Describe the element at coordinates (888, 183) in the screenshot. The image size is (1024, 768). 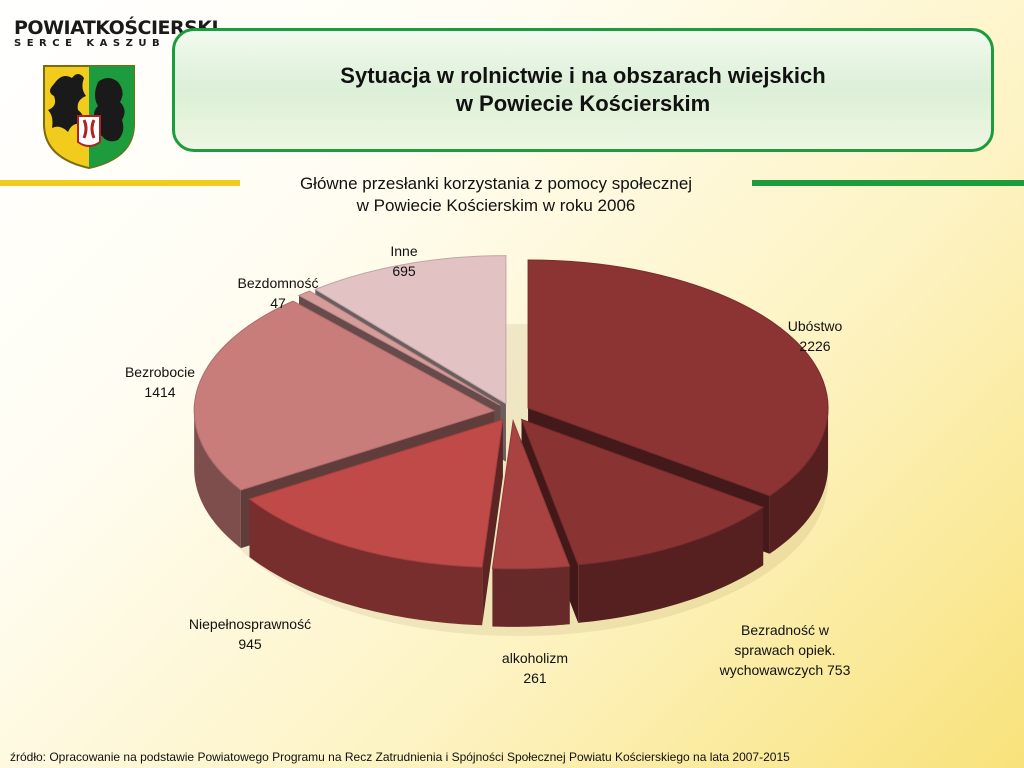
I see `green-stripe` at that location.